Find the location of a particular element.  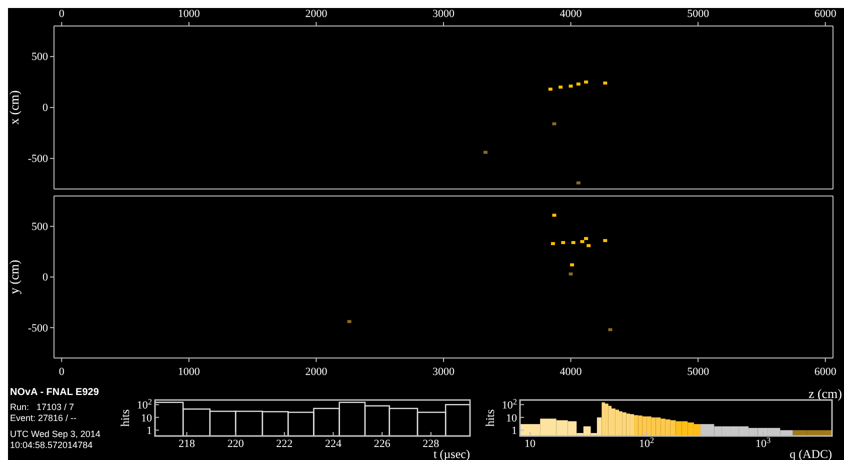

y-axis-title: y (cm) is located at coordinates (14, 277).